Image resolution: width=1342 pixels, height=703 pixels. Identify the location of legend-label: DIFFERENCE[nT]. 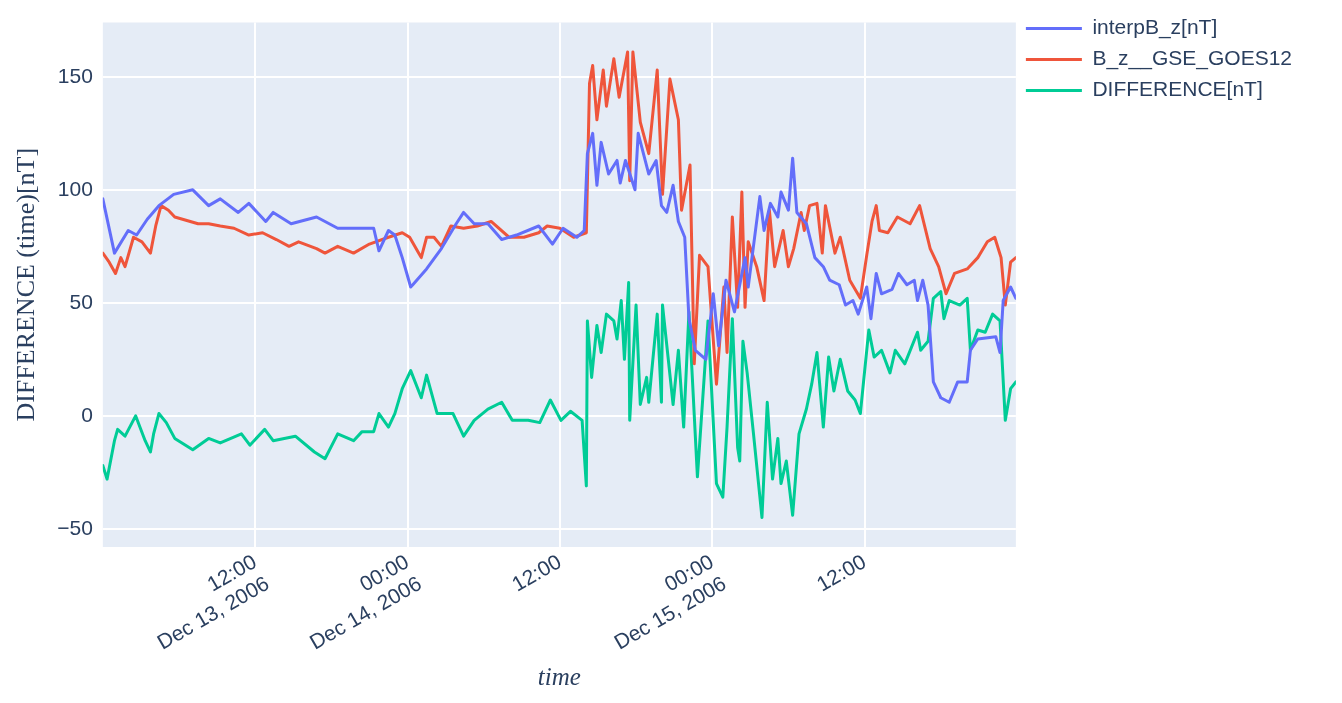
(1177, 89).